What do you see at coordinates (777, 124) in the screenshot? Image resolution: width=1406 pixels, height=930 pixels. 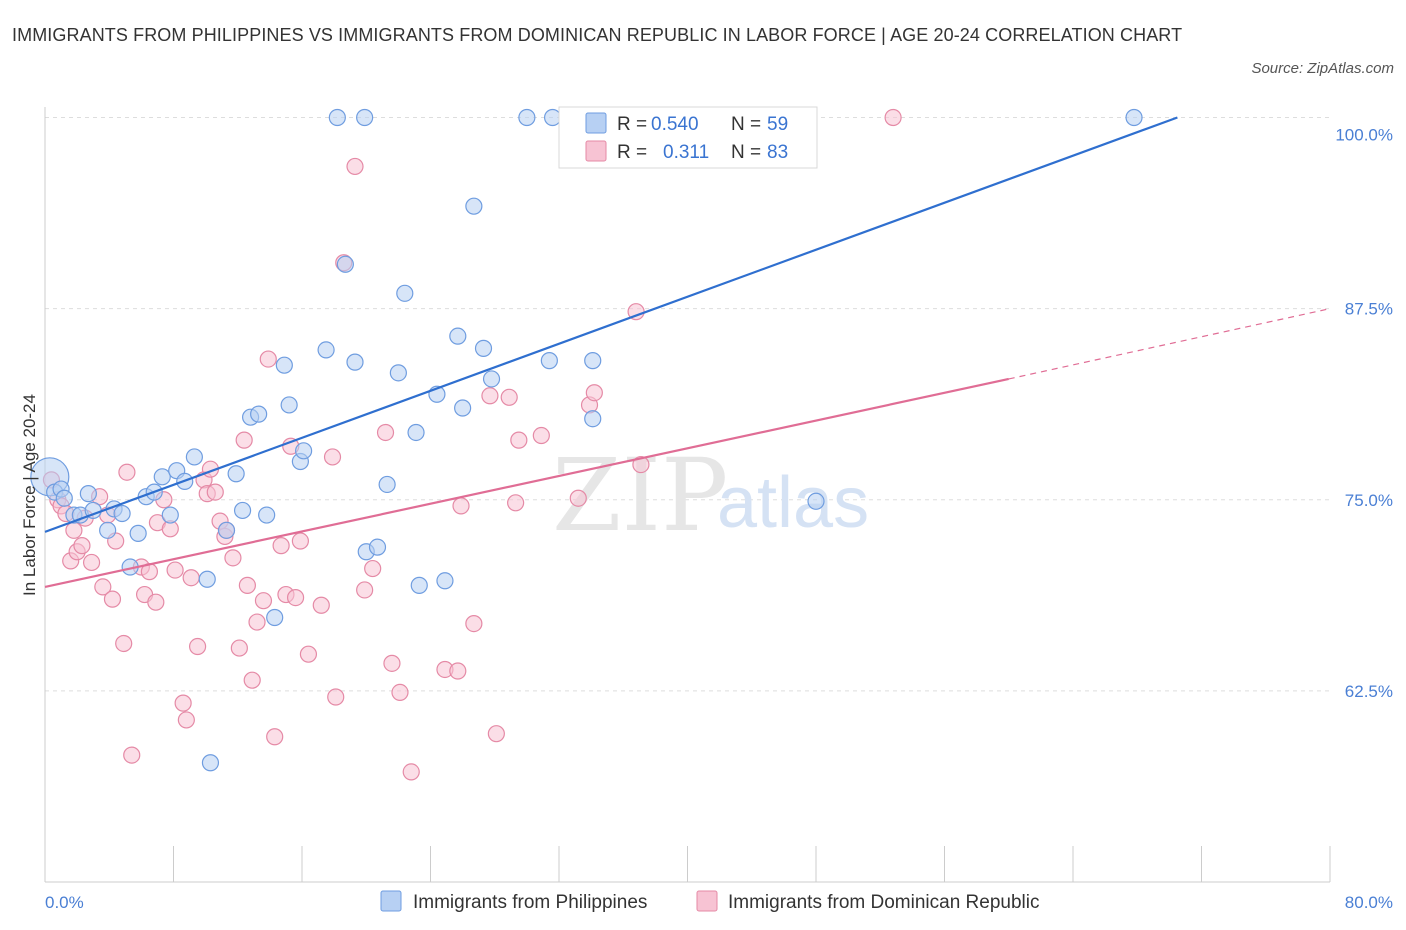 I see `legend-n-value-1: 59` at bounding box center [777, 124].